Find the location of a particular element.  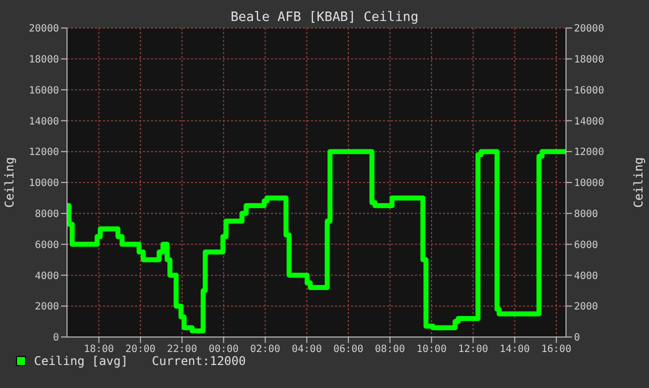

x-tick-label: 04:00 is located at coordinates (307, 350).